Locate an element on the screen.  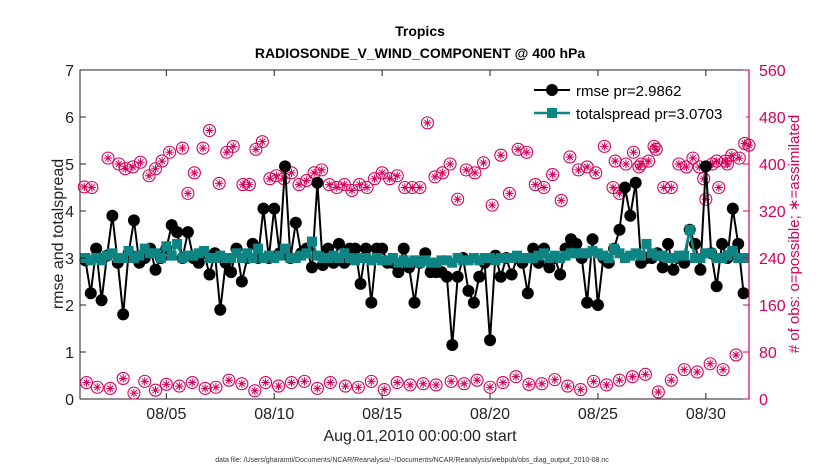
y2-tick-label: 480 is located at coordinates (772, 118).